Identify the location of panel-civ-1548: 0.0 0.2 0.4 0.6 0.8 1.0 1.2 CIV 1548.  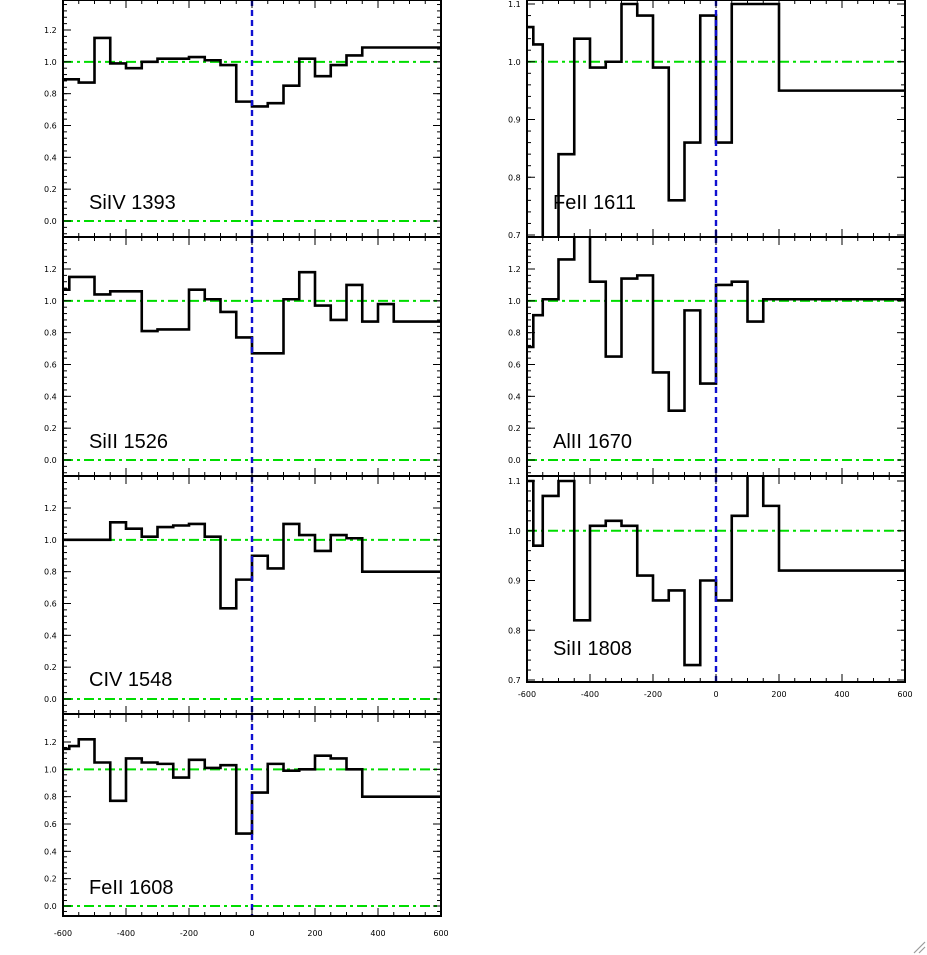
(243, 595).